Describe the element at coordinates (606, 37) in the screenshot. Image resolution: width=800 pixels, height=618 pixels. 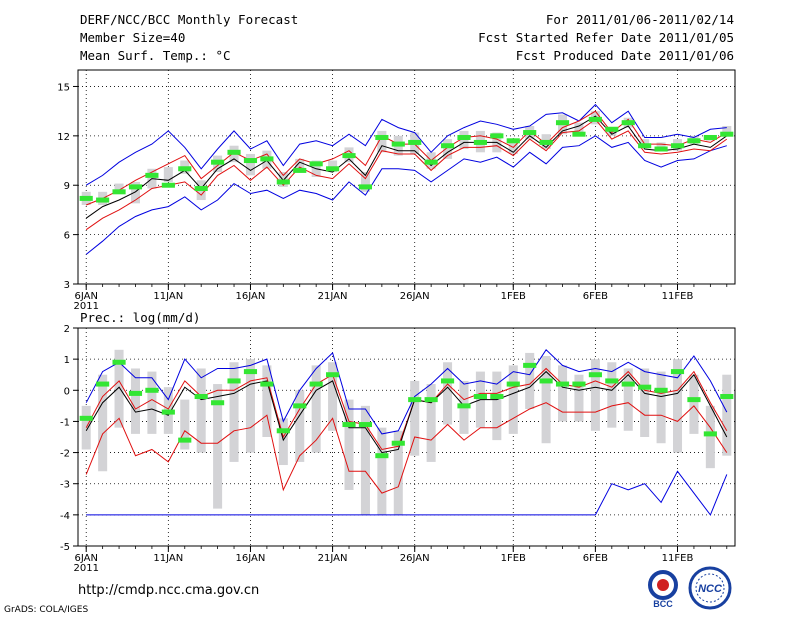
I see `refer-date: Fcst Started Refer Date 2011/01/05` at that location.